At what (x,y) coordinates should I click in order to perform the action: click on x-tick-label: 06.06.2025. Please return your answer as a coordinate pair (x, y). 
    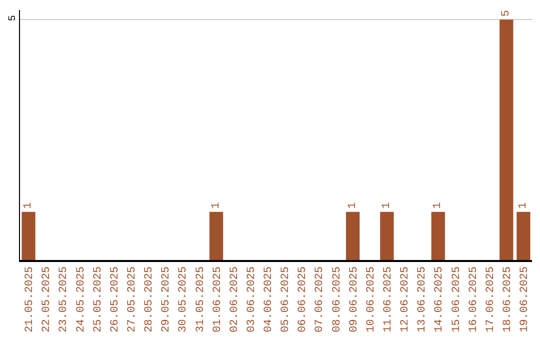
    Looking at the image, I should click on (303, 299).